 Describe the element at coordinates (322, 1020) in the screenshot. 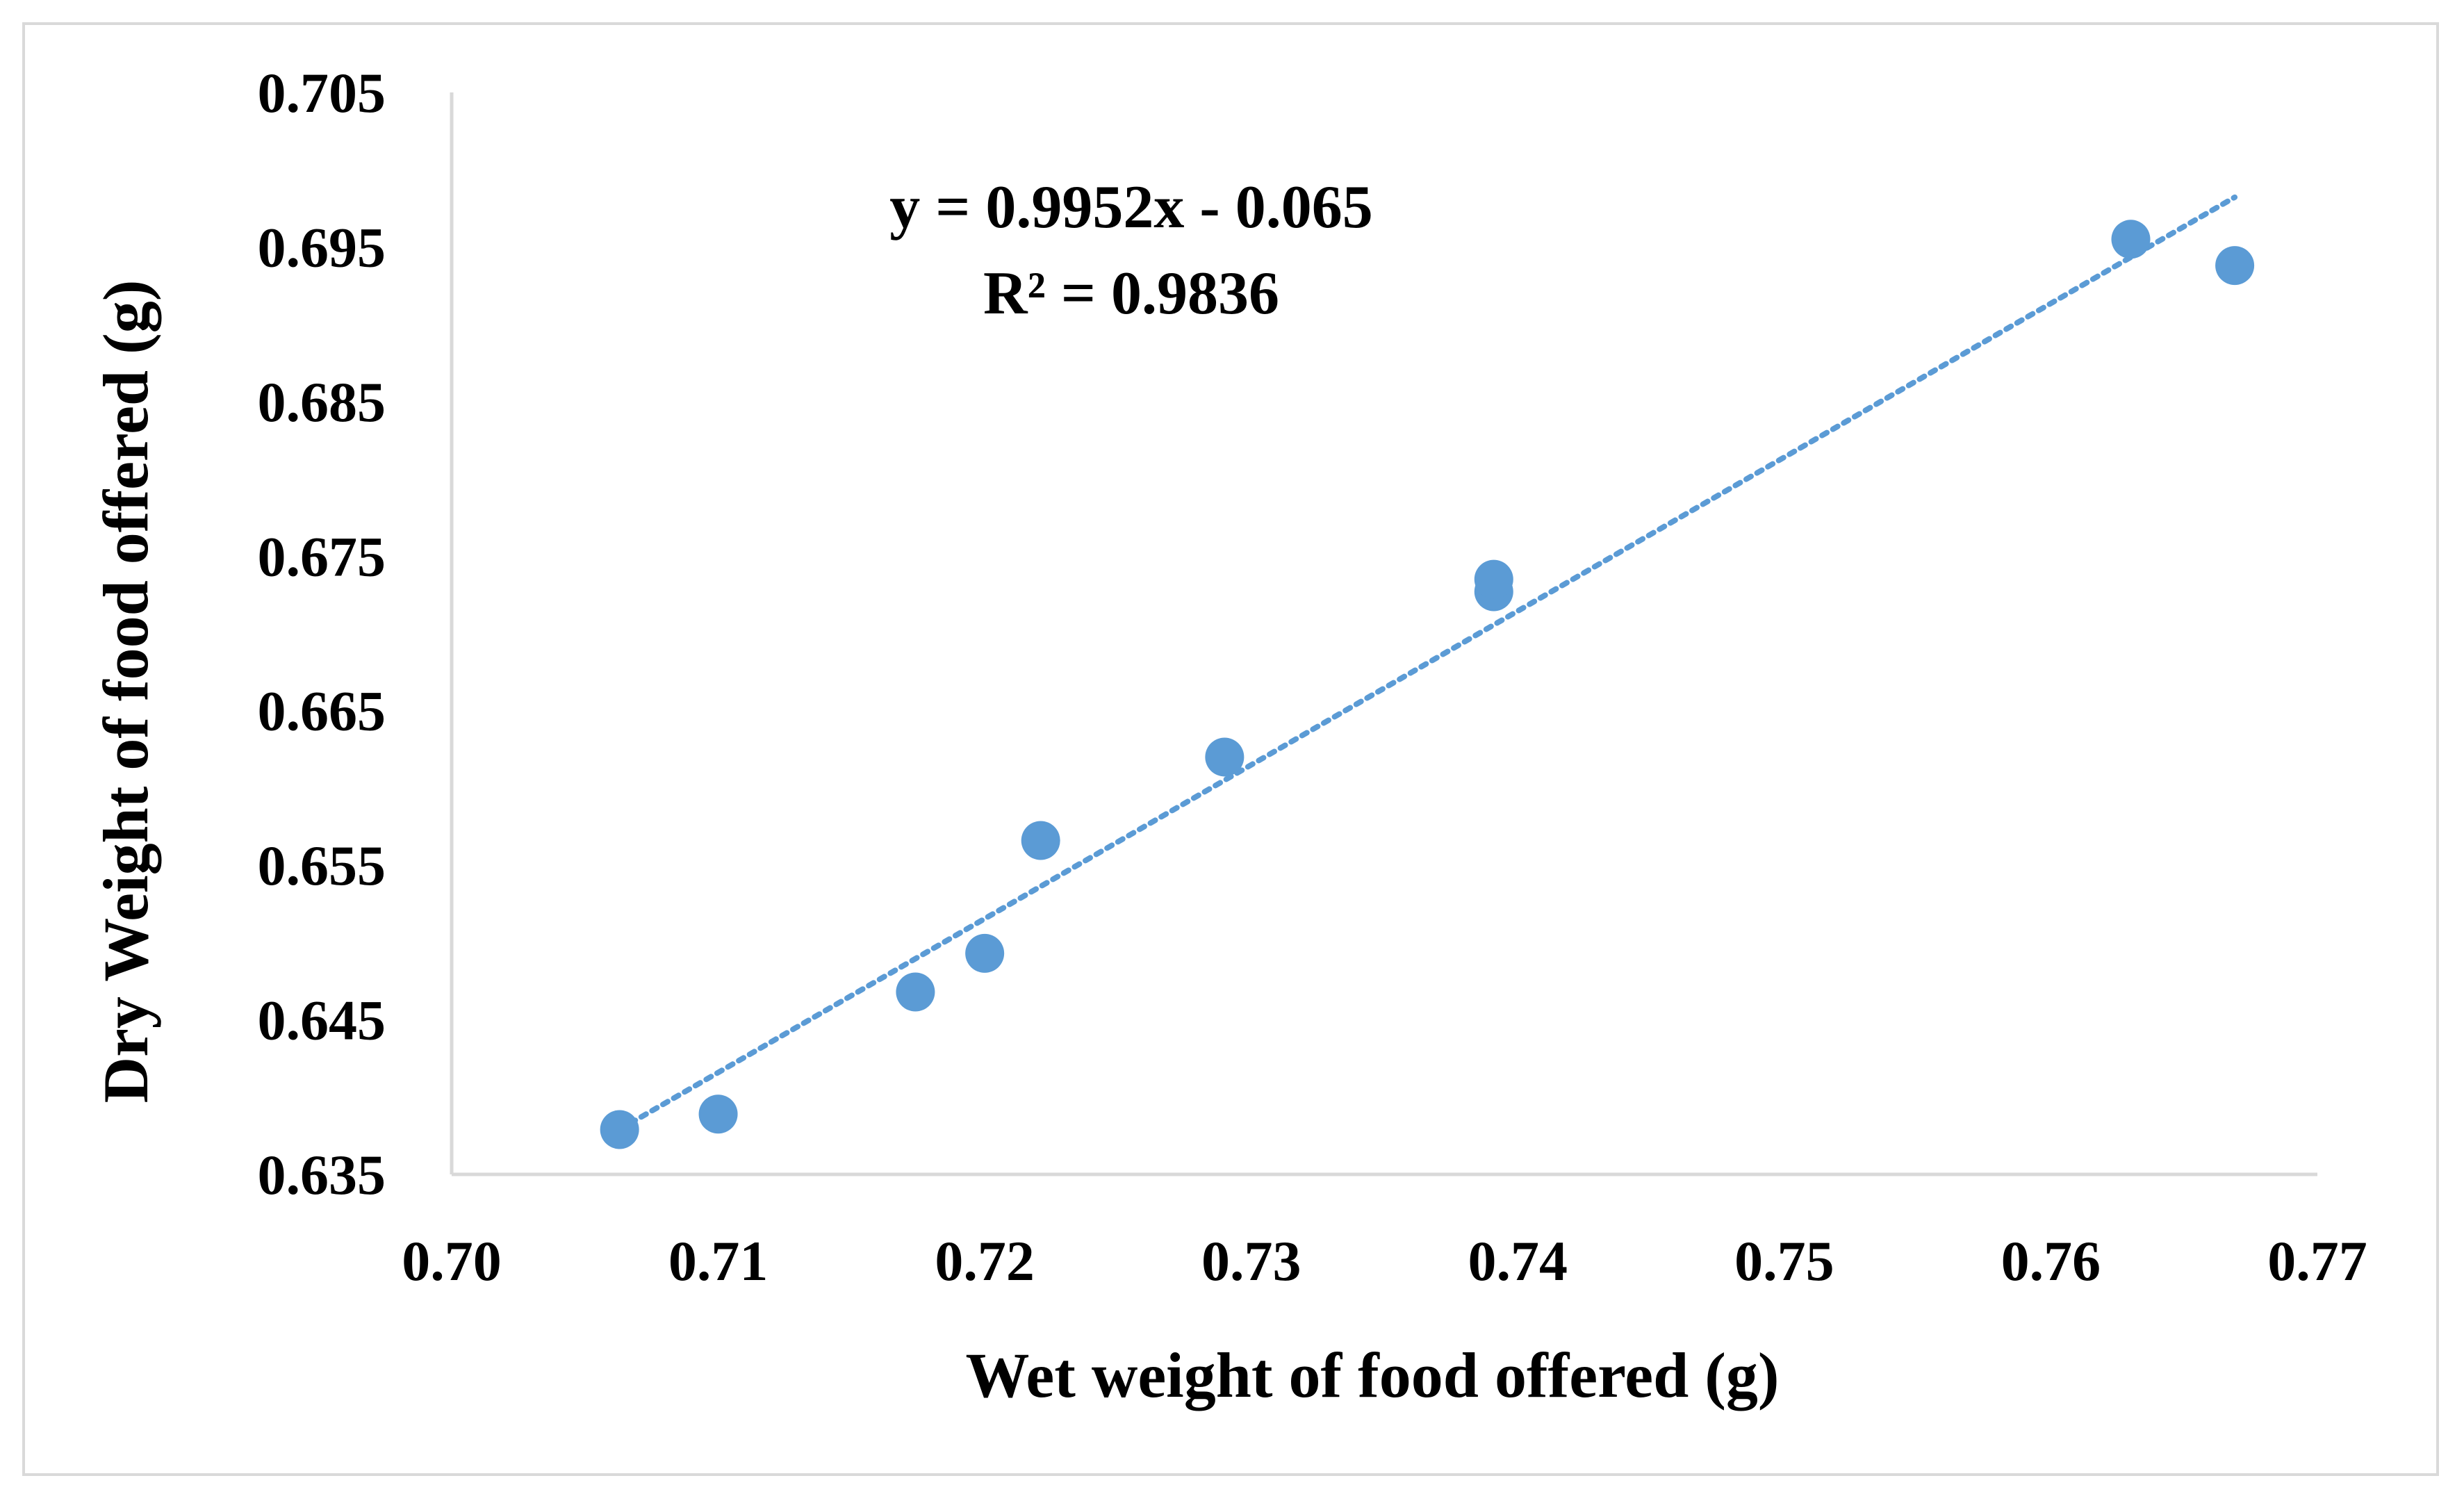

I see `y-tick-label: 0.645` at that location.